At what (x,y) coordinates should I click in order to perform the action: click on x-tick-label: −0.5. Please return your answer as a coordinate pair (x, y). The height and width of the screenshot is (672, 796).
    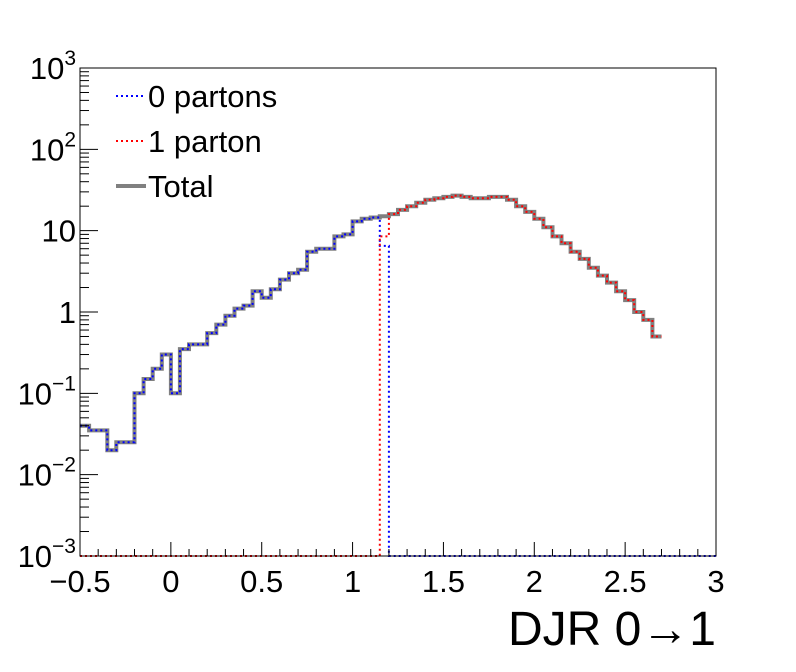
    Looking at the image, I should click on (79, 581).